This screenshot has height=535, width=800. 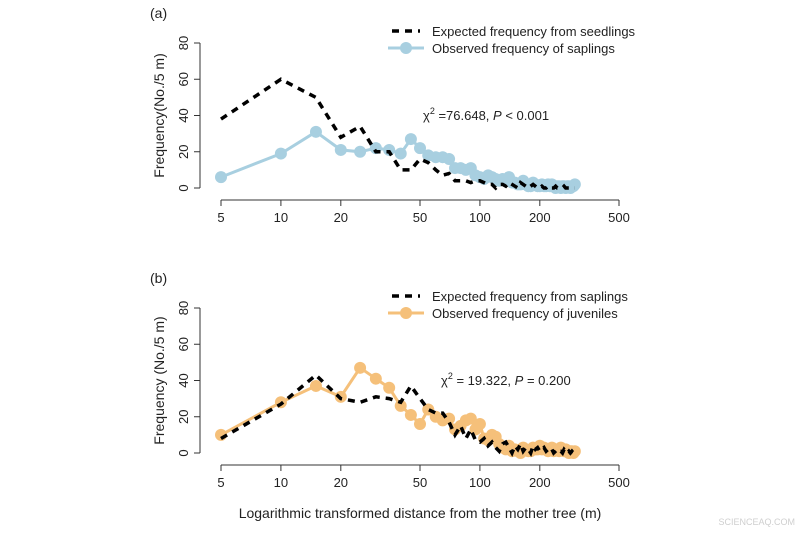 I want to click on legend-expected-label: Expected frequency from saplings, so click(x=530, y=296).